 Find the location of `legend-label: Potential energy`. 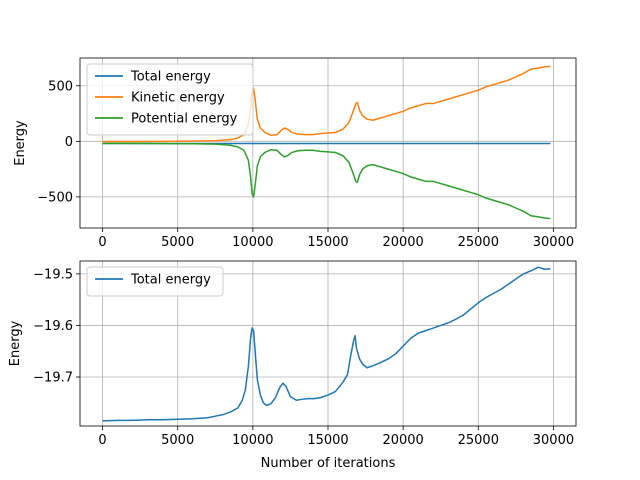

legend-label: Potential energy is located at coordinates (184, 119).